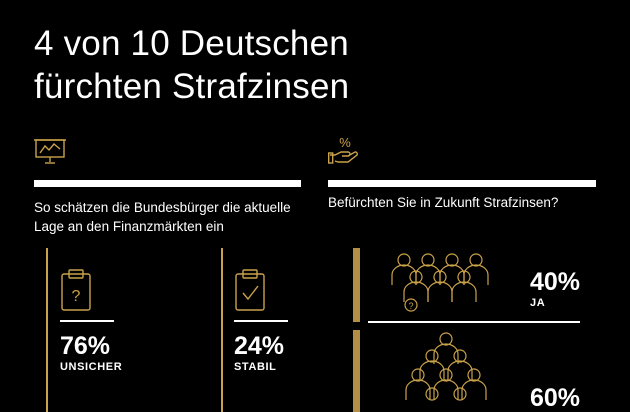 This screenshot has height=412, width=630. Describe the element at coordinates (167, 183) in the screenshot. I see `left-section-divider` at that location.